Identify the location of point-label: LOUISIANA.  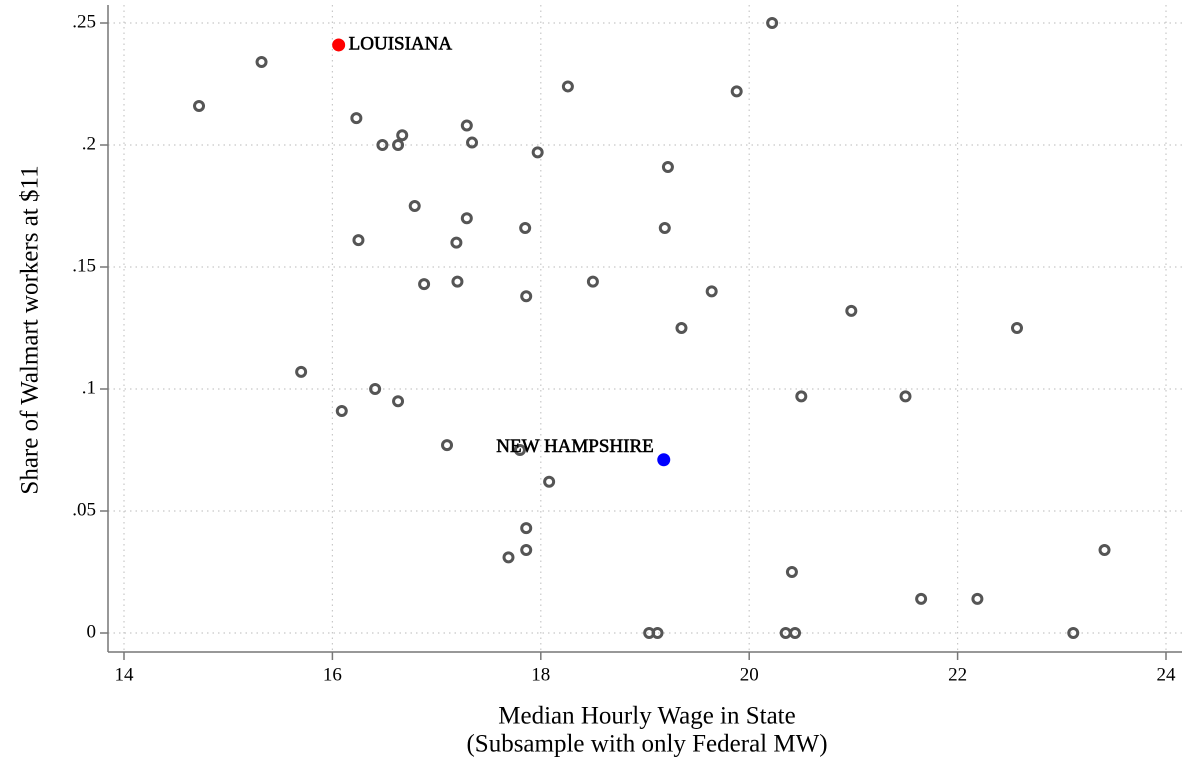
(401, 43).